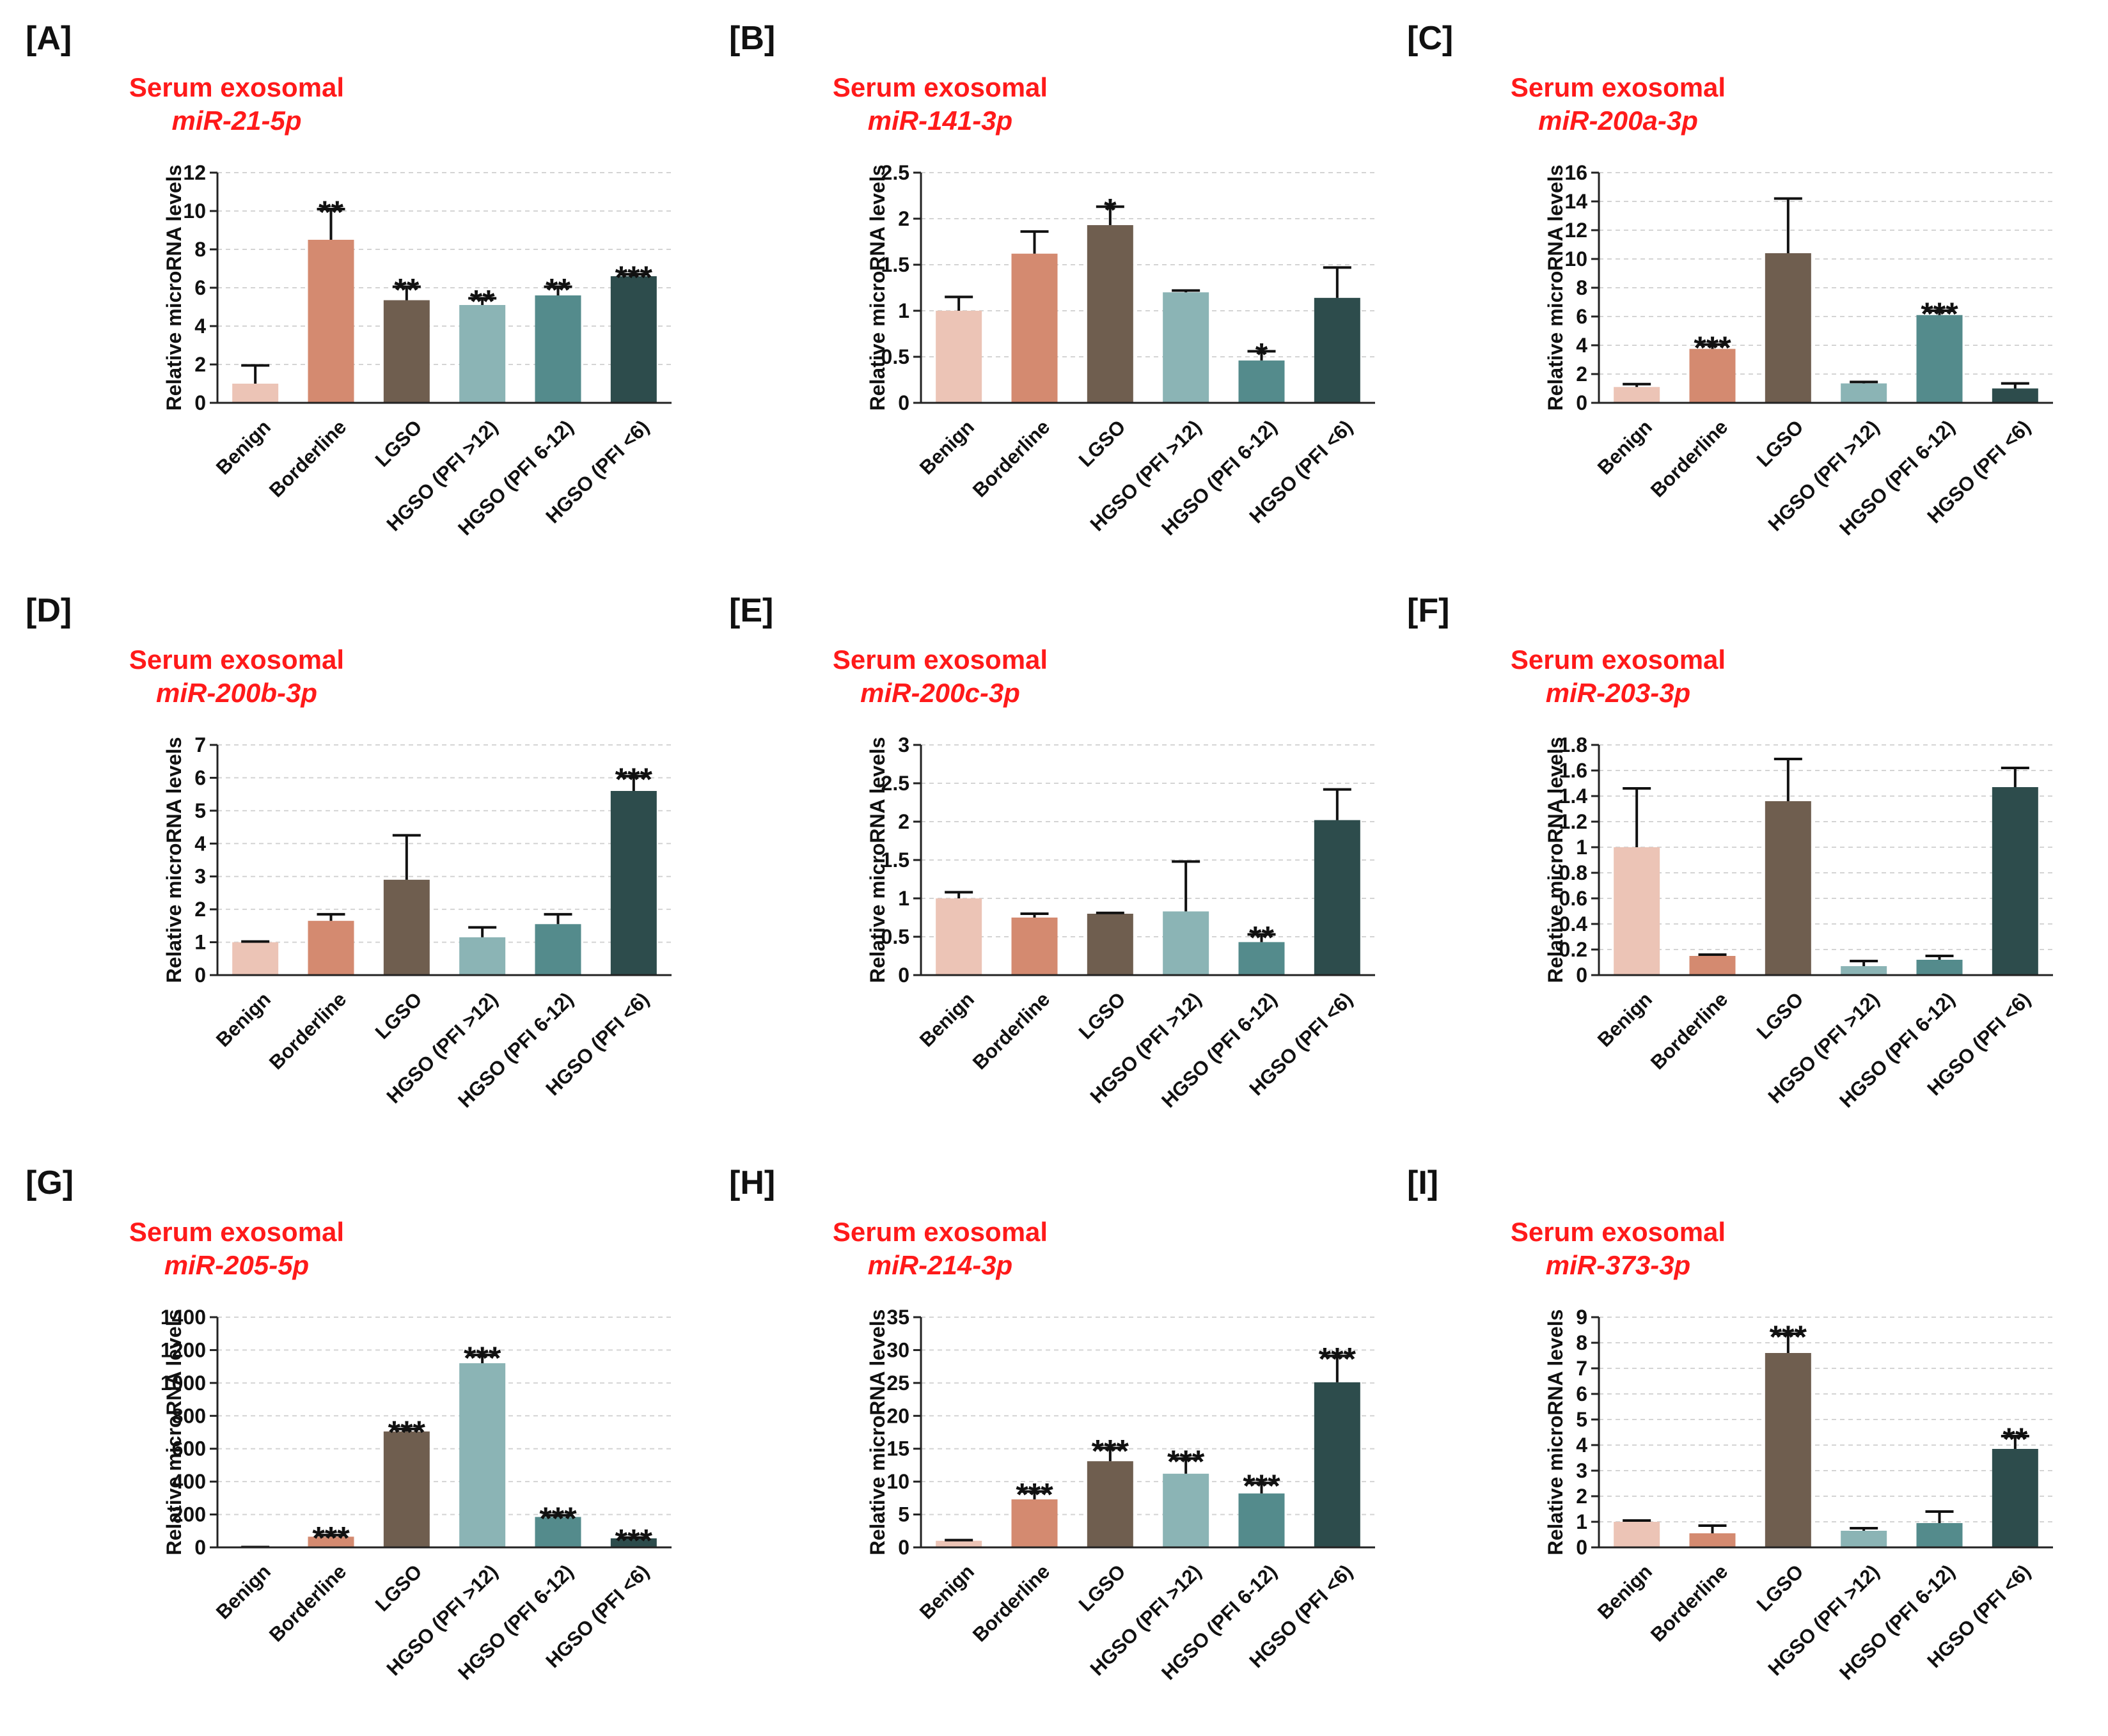 This screenshot has height=1736, width=2108. Describe the element at coordinates (200, 777) in the screenshot. I see `y-tick-label: 6` at that location.